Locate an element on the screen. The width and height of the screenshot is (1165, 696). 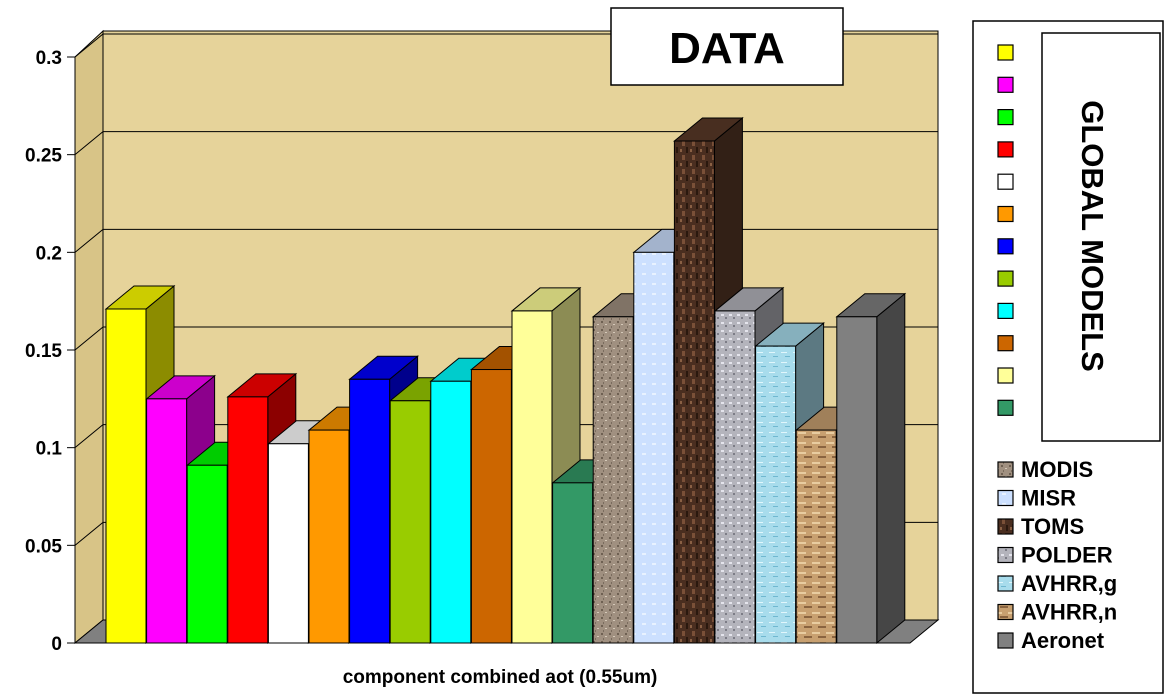
y-tick-label: 0.1 is located at coordinates (49, 449).